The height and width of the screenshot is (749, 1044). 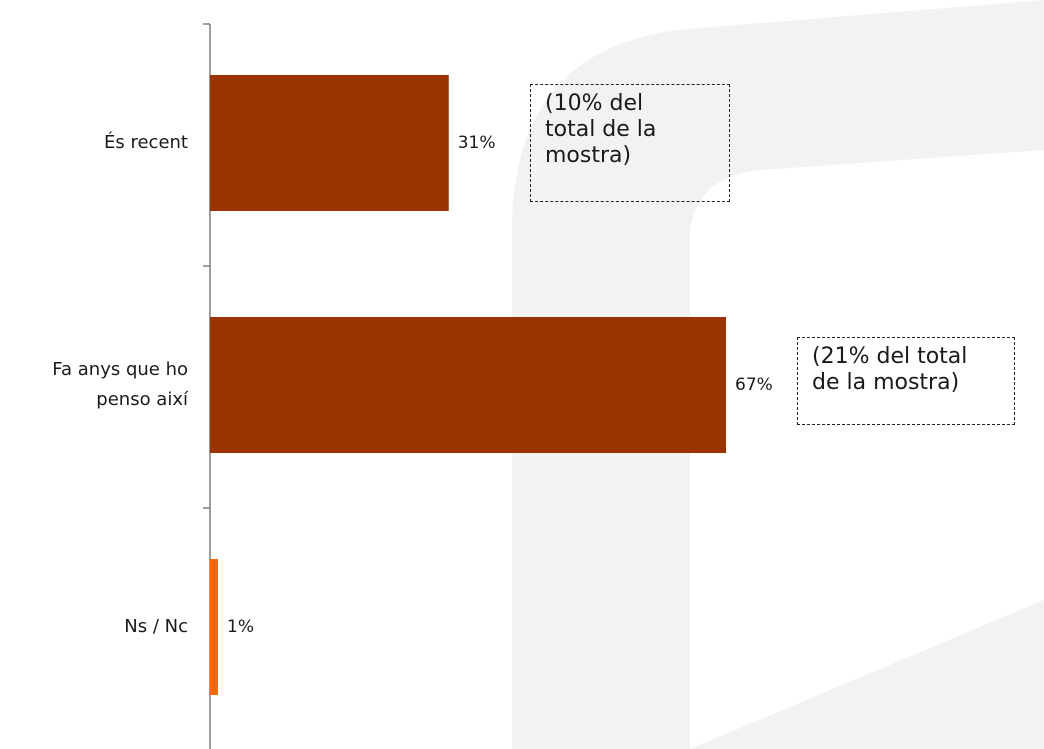 I want to click on category-label: Ns / Nc, so click(x=156, y=626).